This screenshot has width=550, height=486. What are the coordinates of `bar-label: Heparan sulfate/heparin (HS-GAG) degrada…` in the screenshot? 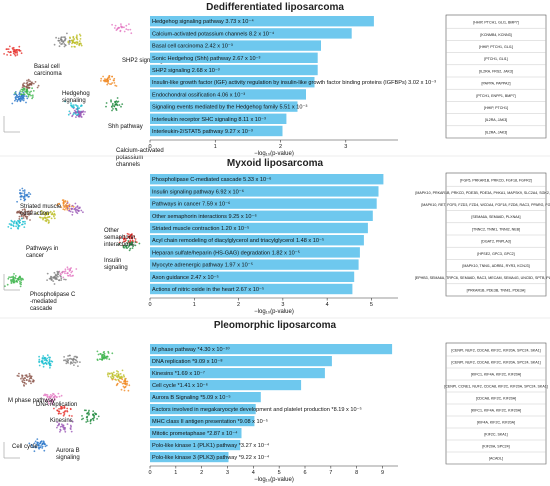 It's located at (226, 252).